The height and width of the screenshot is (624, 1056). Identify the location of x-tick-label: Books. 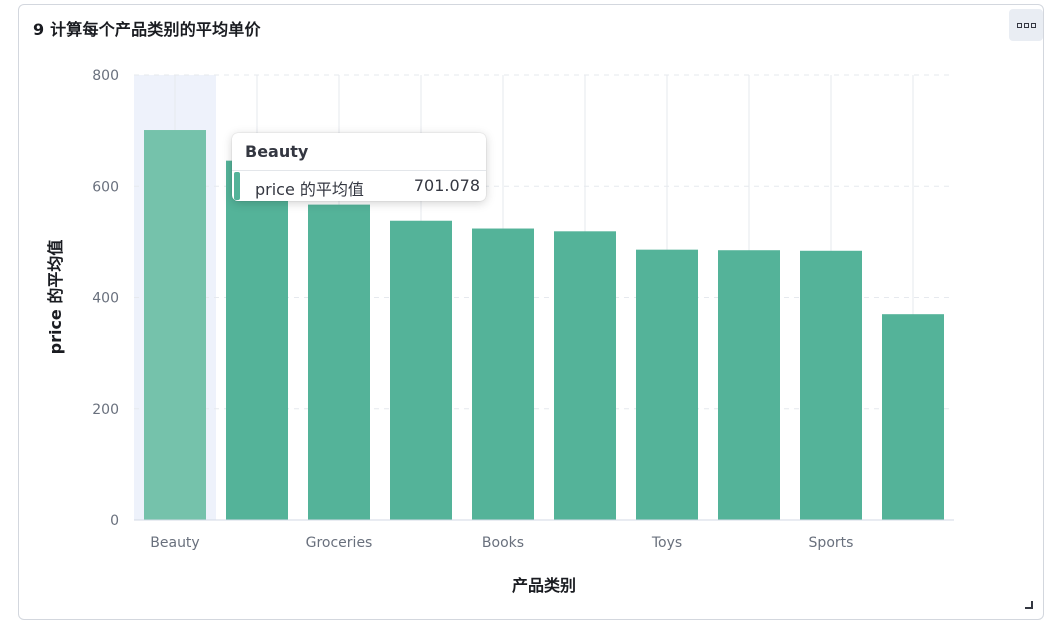
(503, 543).